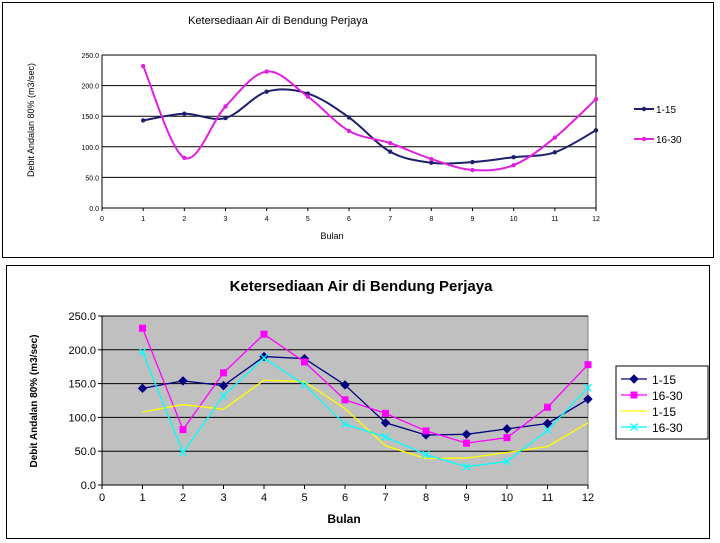 The image size is (720, 543). I want to click on chart1-legend-label: 16-30, so click(669, 140).